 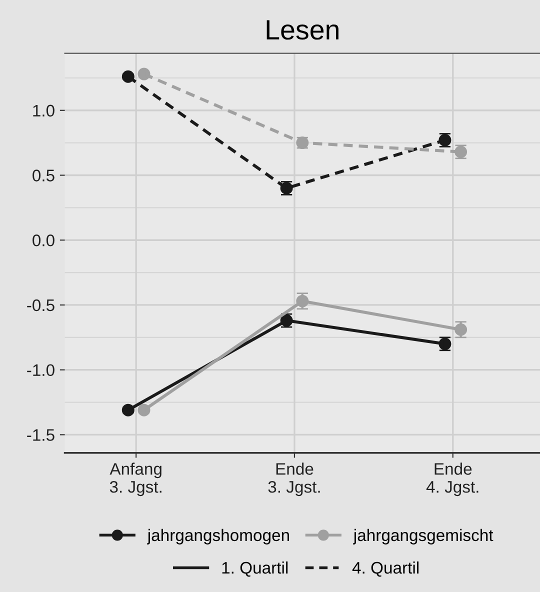 I want to click on x-tick-label: Anfang 3. Jgst., so click(x=136, y=479).